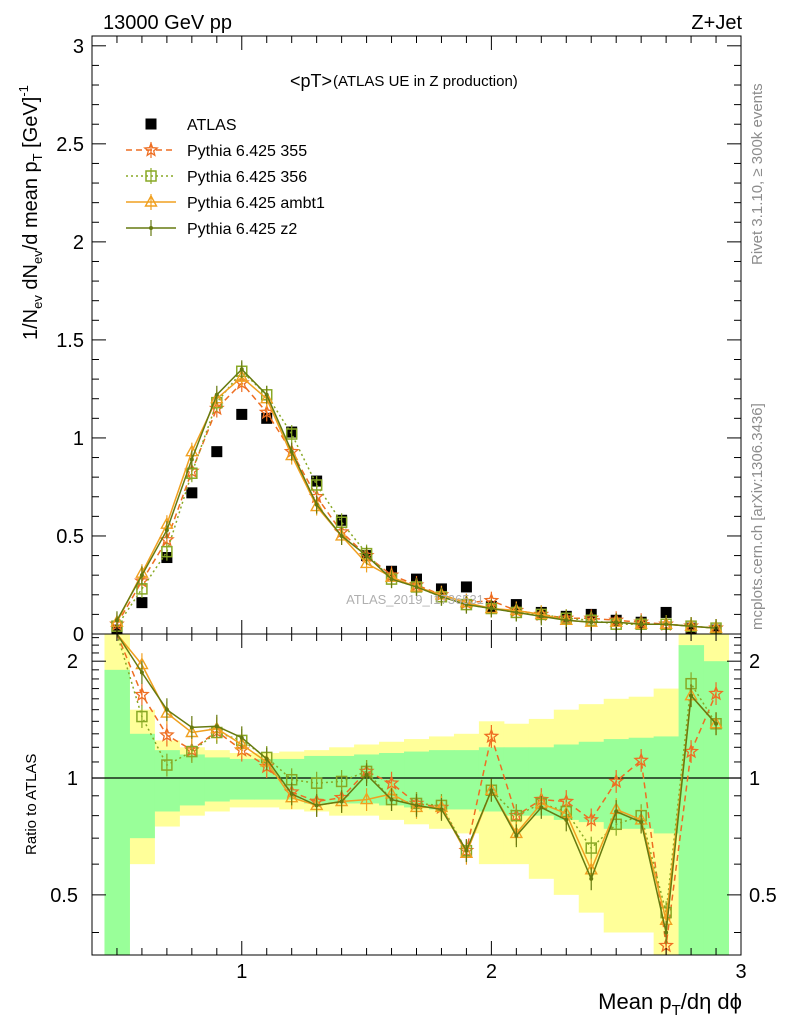 Image resolution: width=786 pixels, height=1024 pixels. What do you see at coordinates (415, 599) in the screenshot?
I see `watermark: ATLAS_2019_I1736531` at bounding box center [415, 599].